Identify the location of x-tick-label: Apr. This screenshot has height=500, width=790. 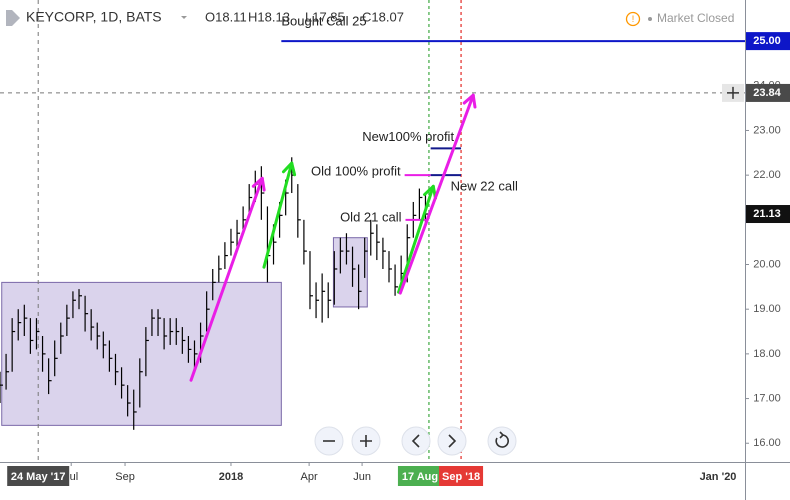
(309, 477).